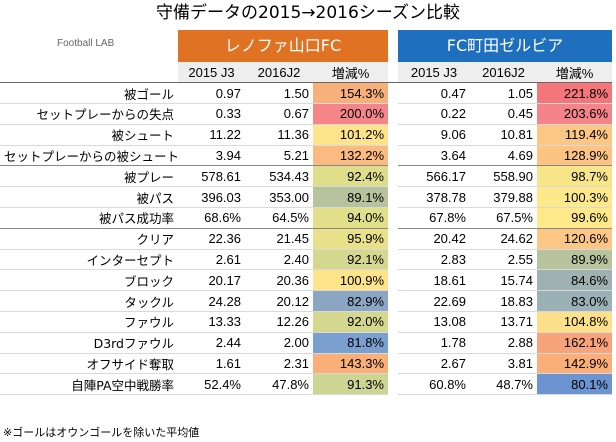 The width and height of the screenshot is (616, 442). I want to click on row-label: オフサイド奪取, so click(89, 364).